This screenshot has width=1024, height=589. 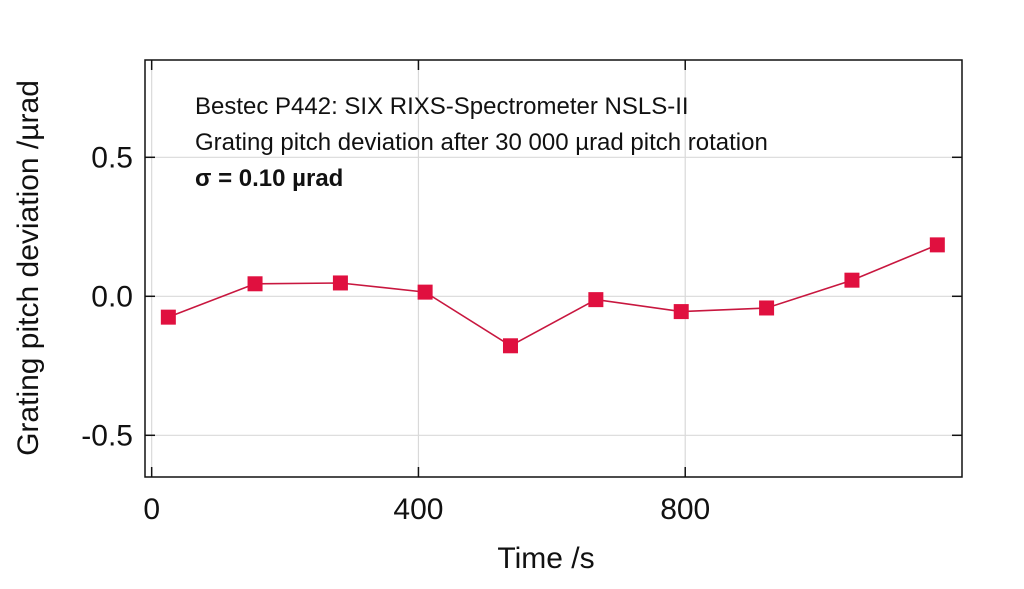 I want to click on annotation-sigma: σ = 0.10 µrad, so click(x=269, y=178).